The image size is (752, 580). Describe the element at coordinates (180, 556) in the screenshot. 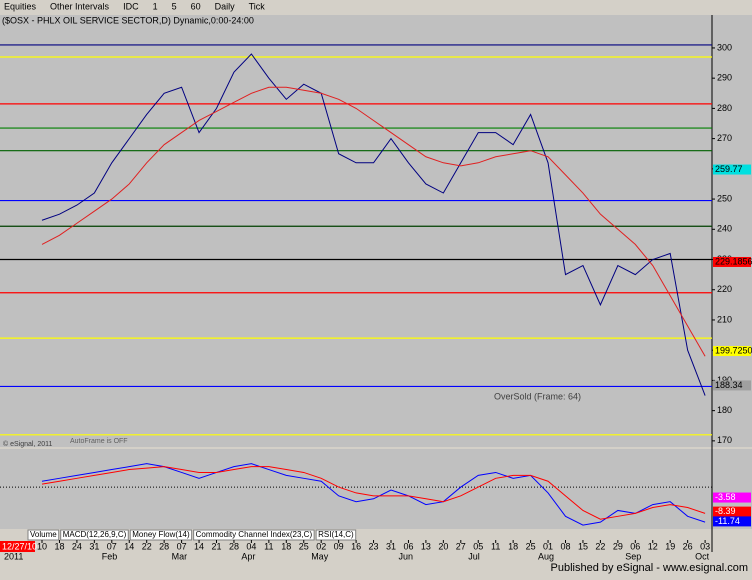

I see `month-label: Mar` at that location.